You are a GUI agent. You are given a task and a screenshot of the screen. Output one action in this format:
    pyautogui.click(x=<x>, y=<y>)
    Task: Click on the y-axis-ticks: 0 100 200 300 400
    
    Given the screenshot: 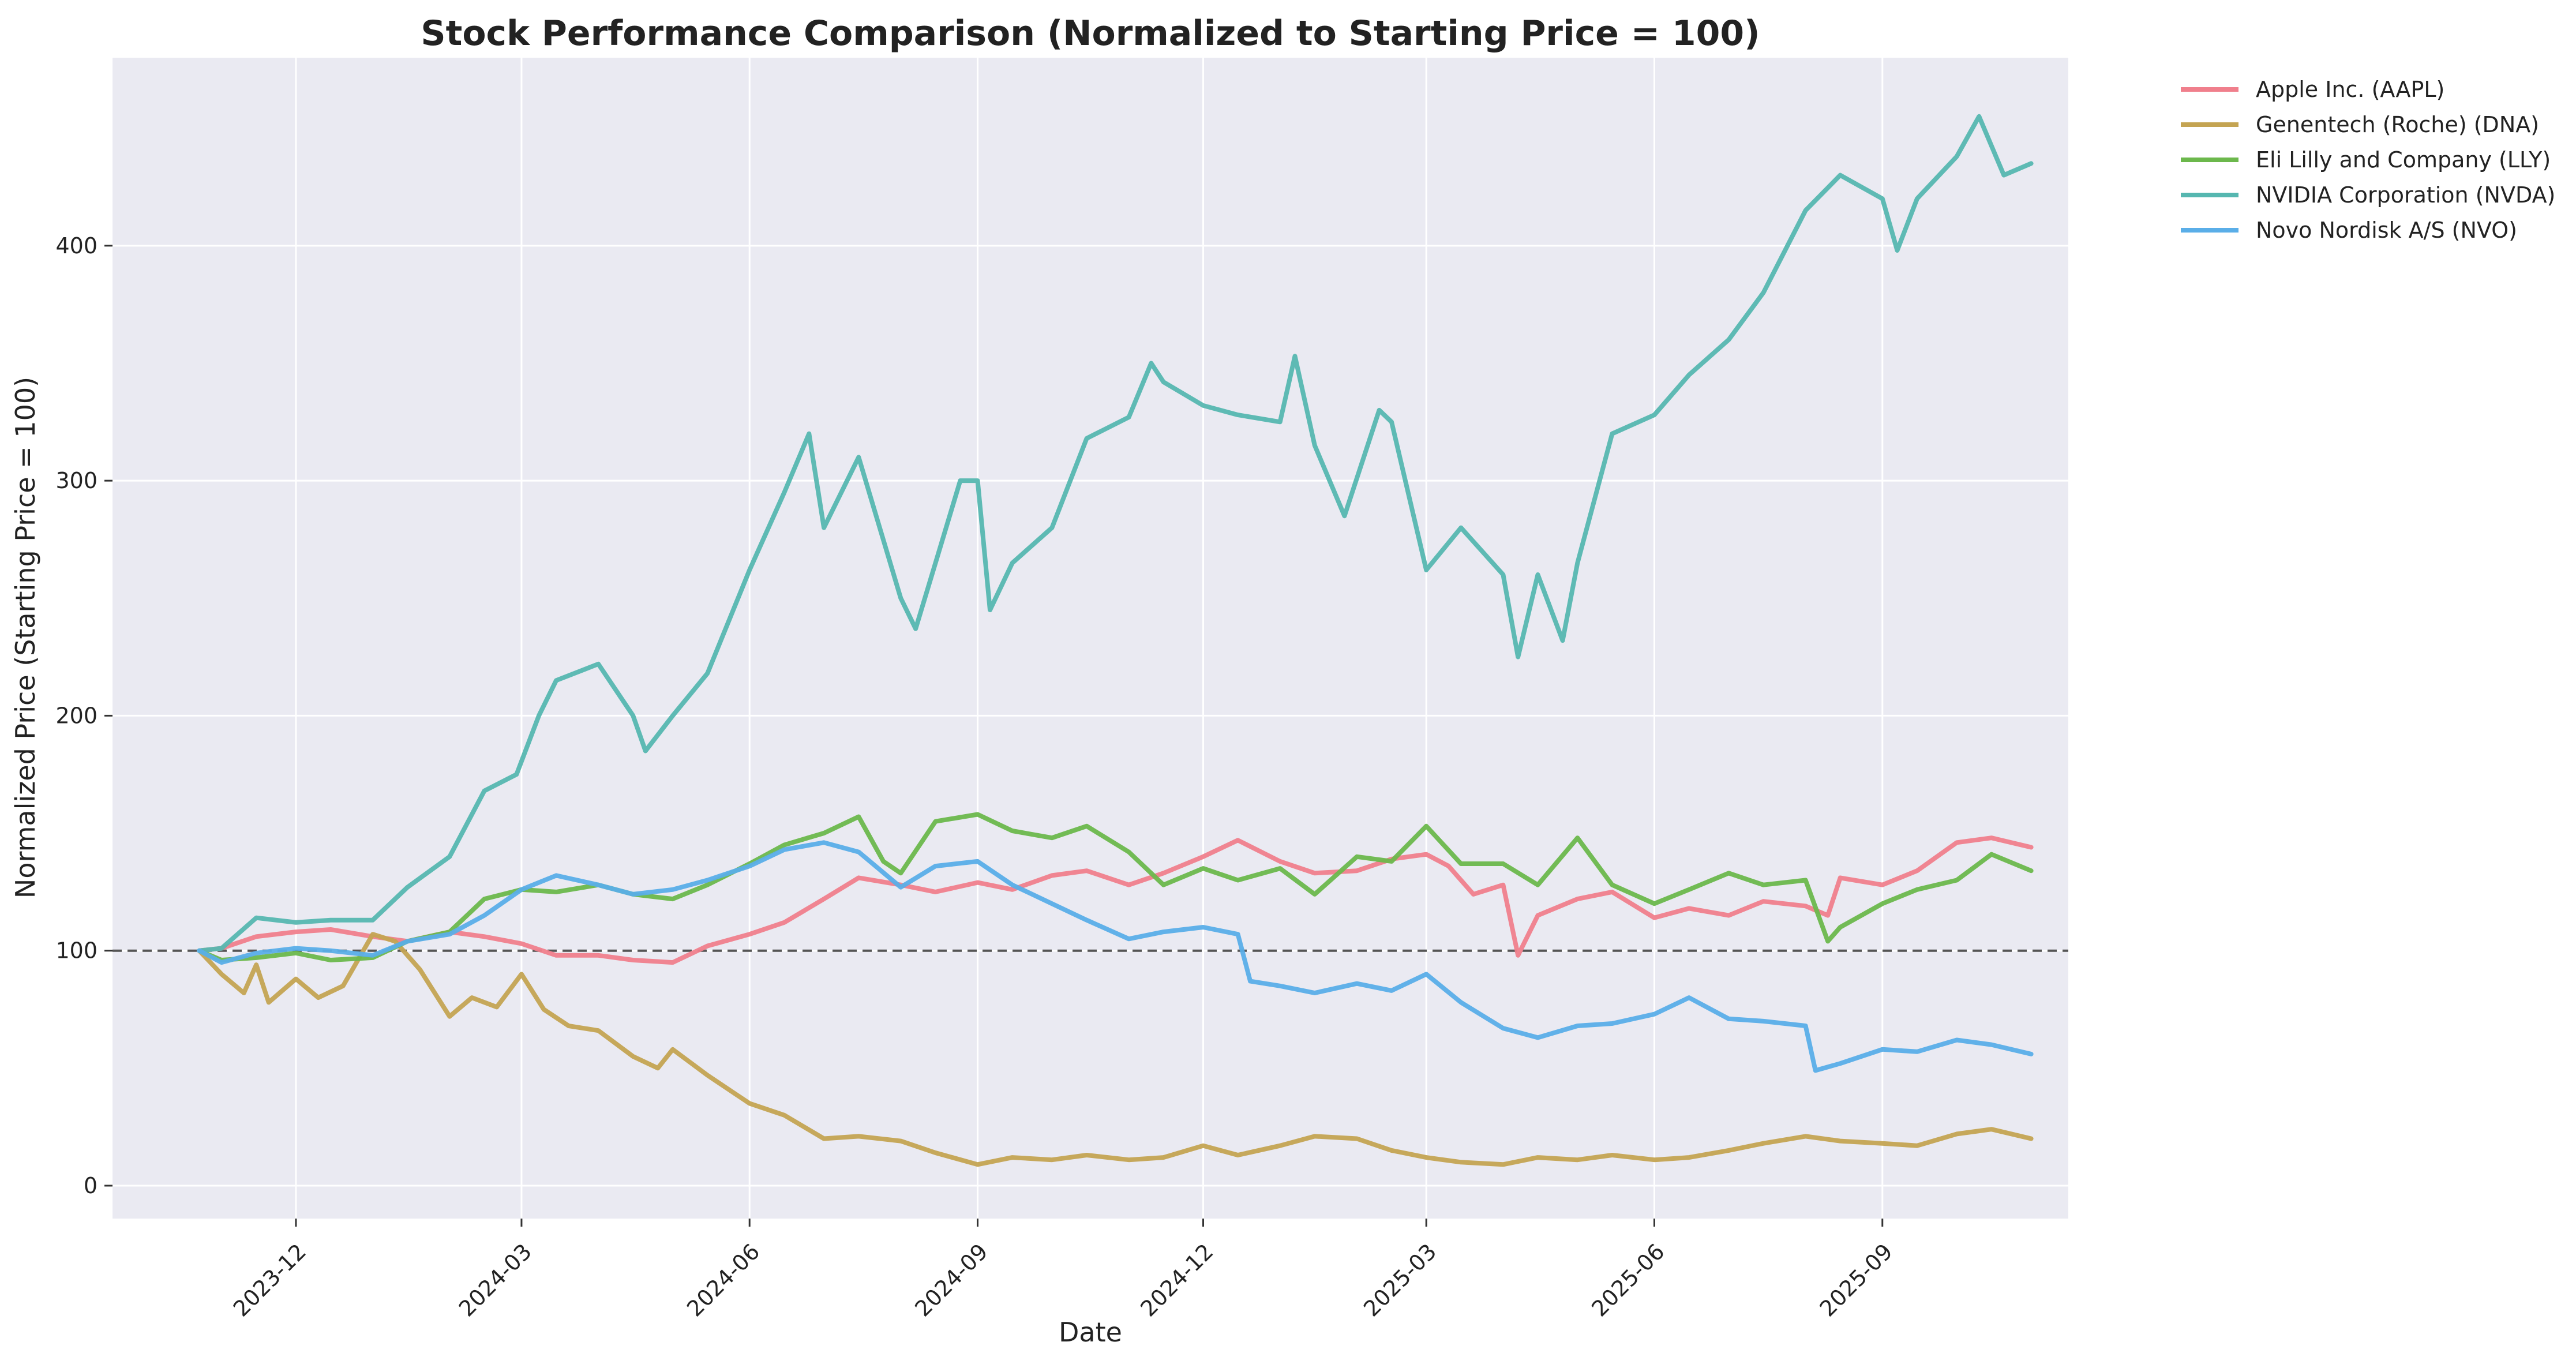 What is the action you would take?
    pyautogui.click(x=84, y=715)
    